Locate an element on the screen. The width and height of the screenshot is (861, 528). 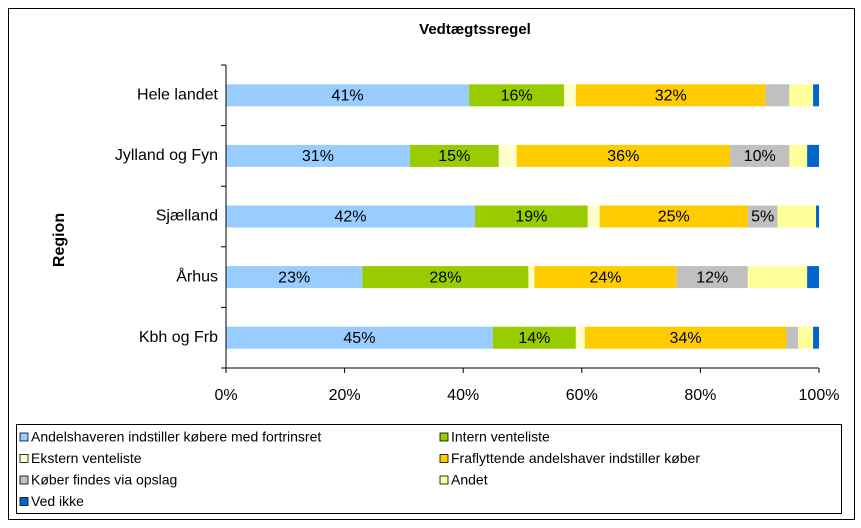
data-label: 25% is located at coordinates (674, 217).